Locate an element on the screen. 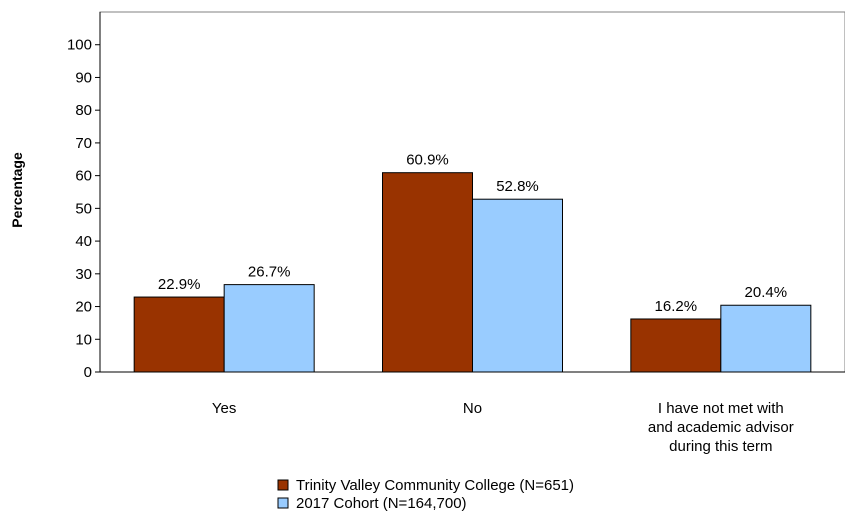  y-axis-ticks: 0 10 20 30 40 50 60 70 80 90 100 is located at coordinates (83, 209).